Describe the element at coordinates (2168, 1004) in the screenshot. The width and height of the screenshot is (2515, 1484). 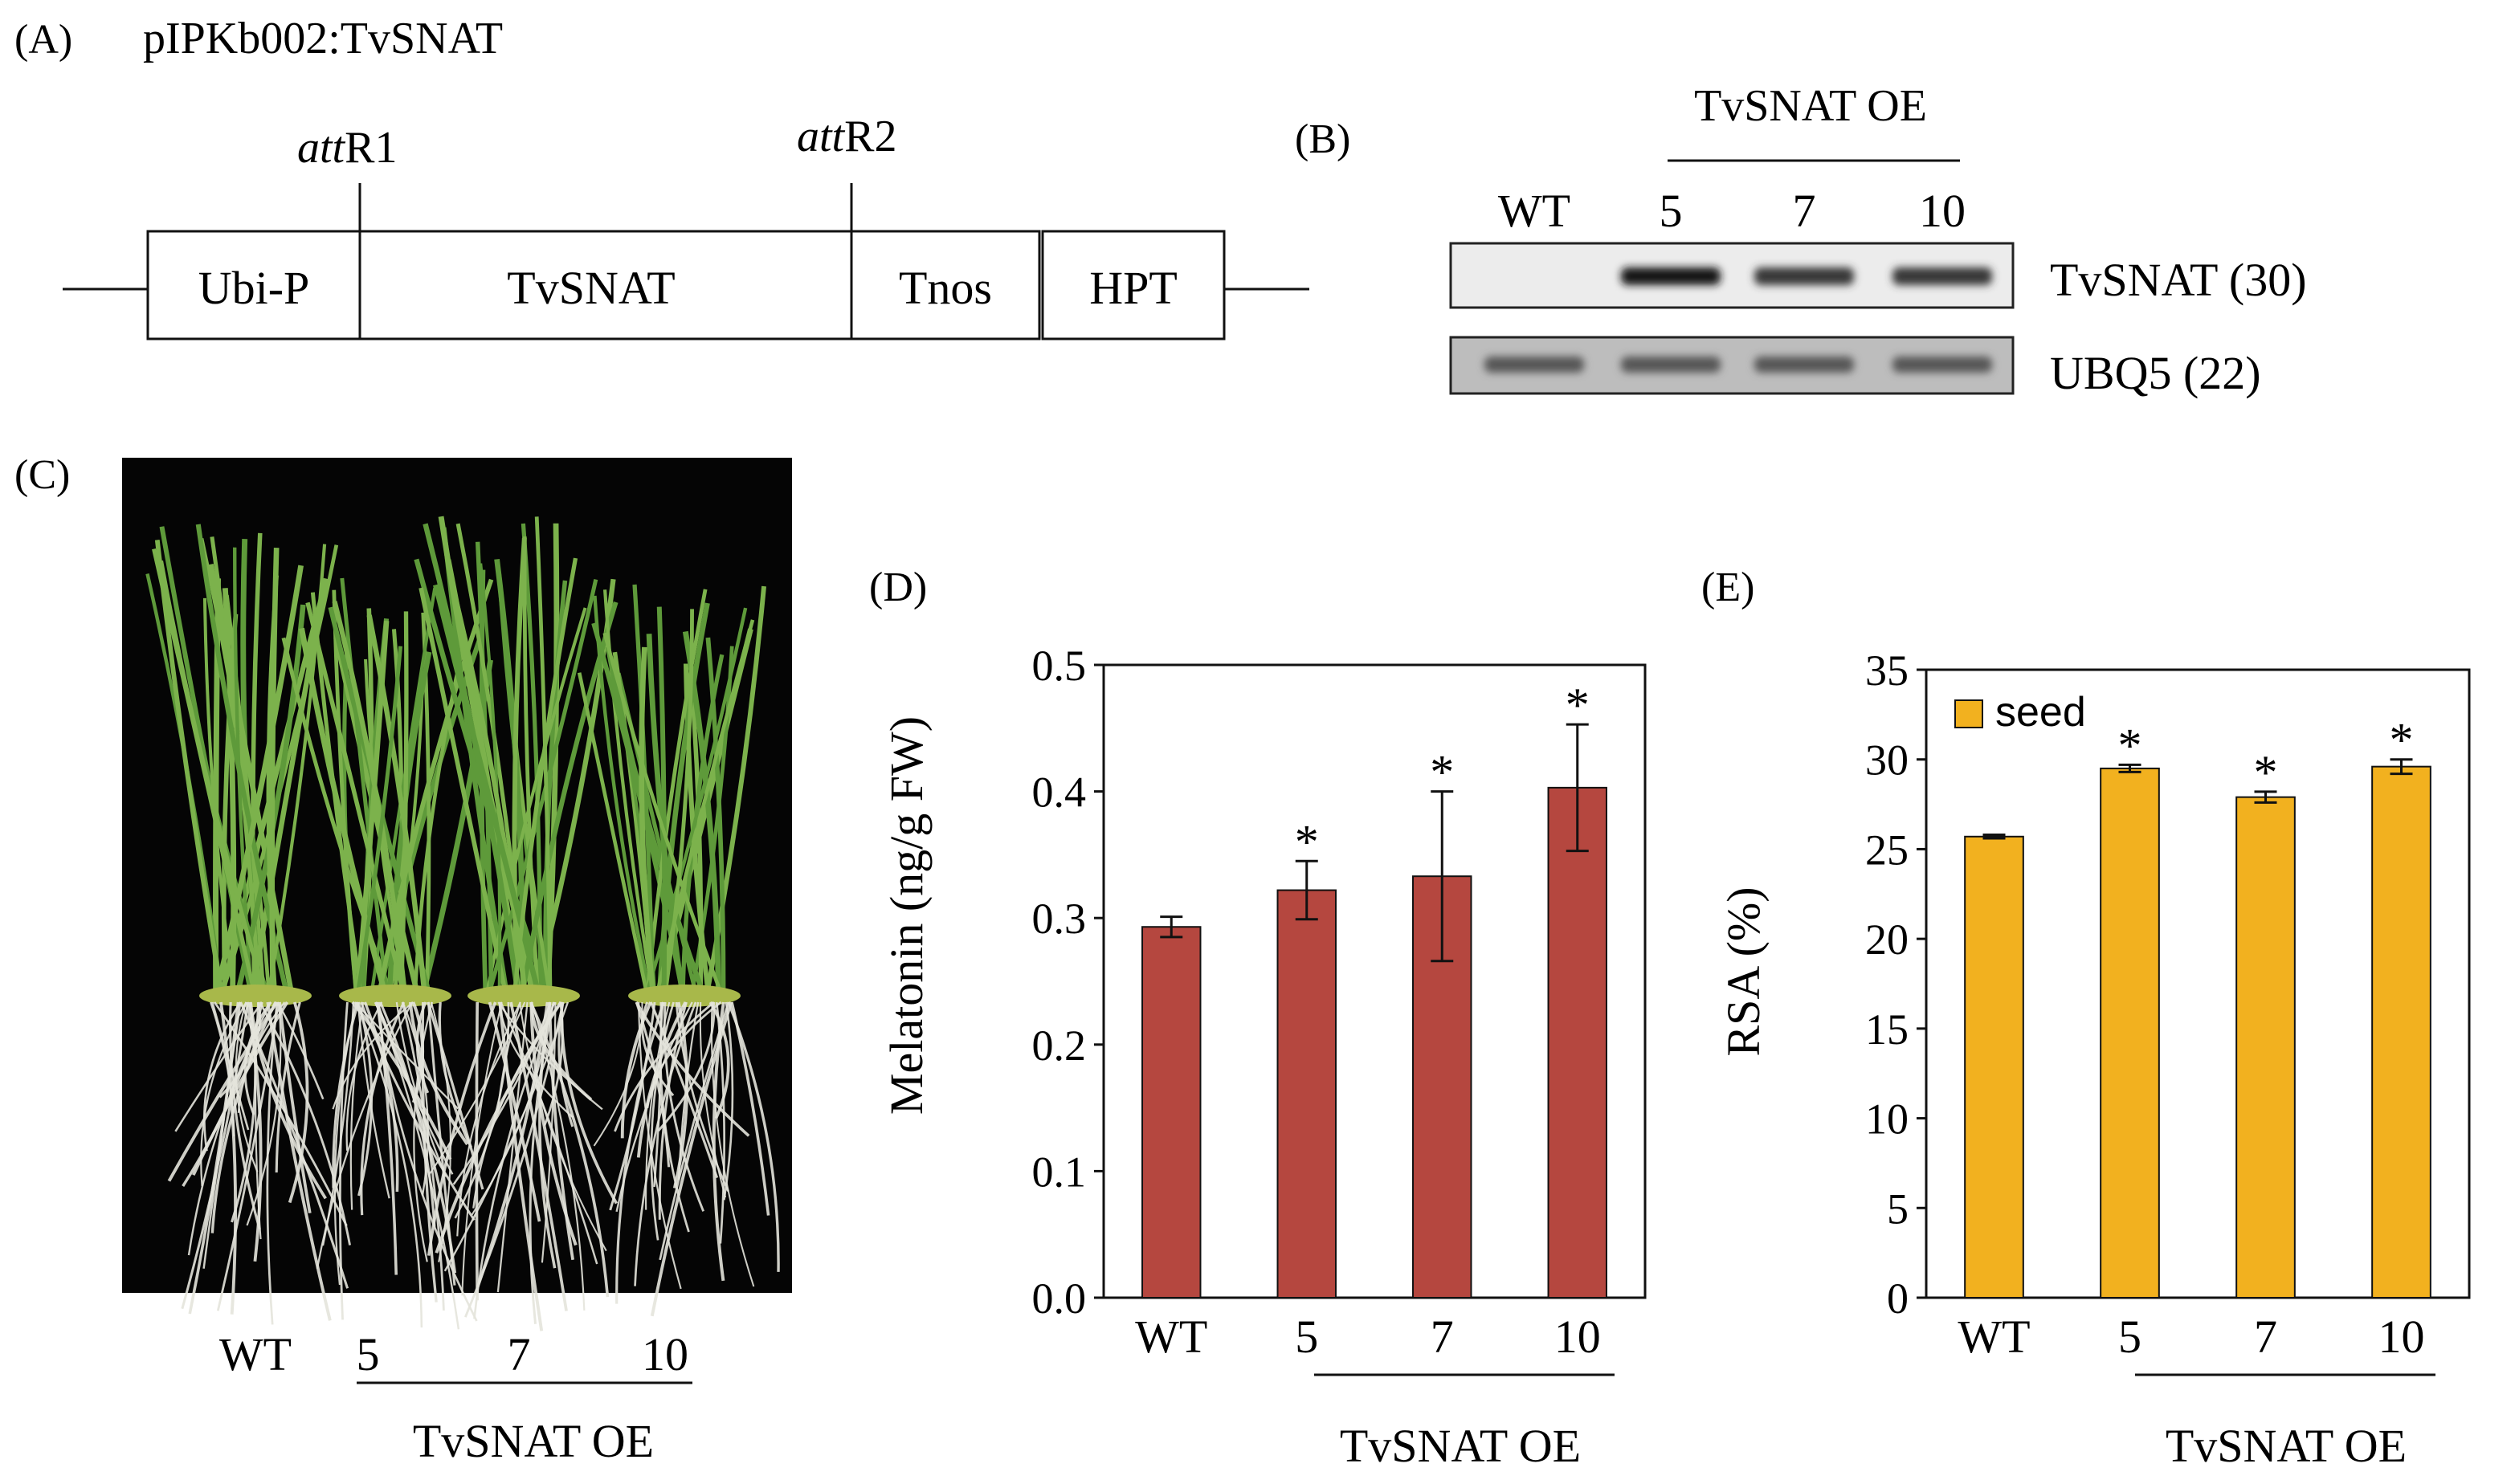
I see `chart-e: 0 5 10 15 20 25 30 35 WT * 5 * 7 * 10 seed` at that location.